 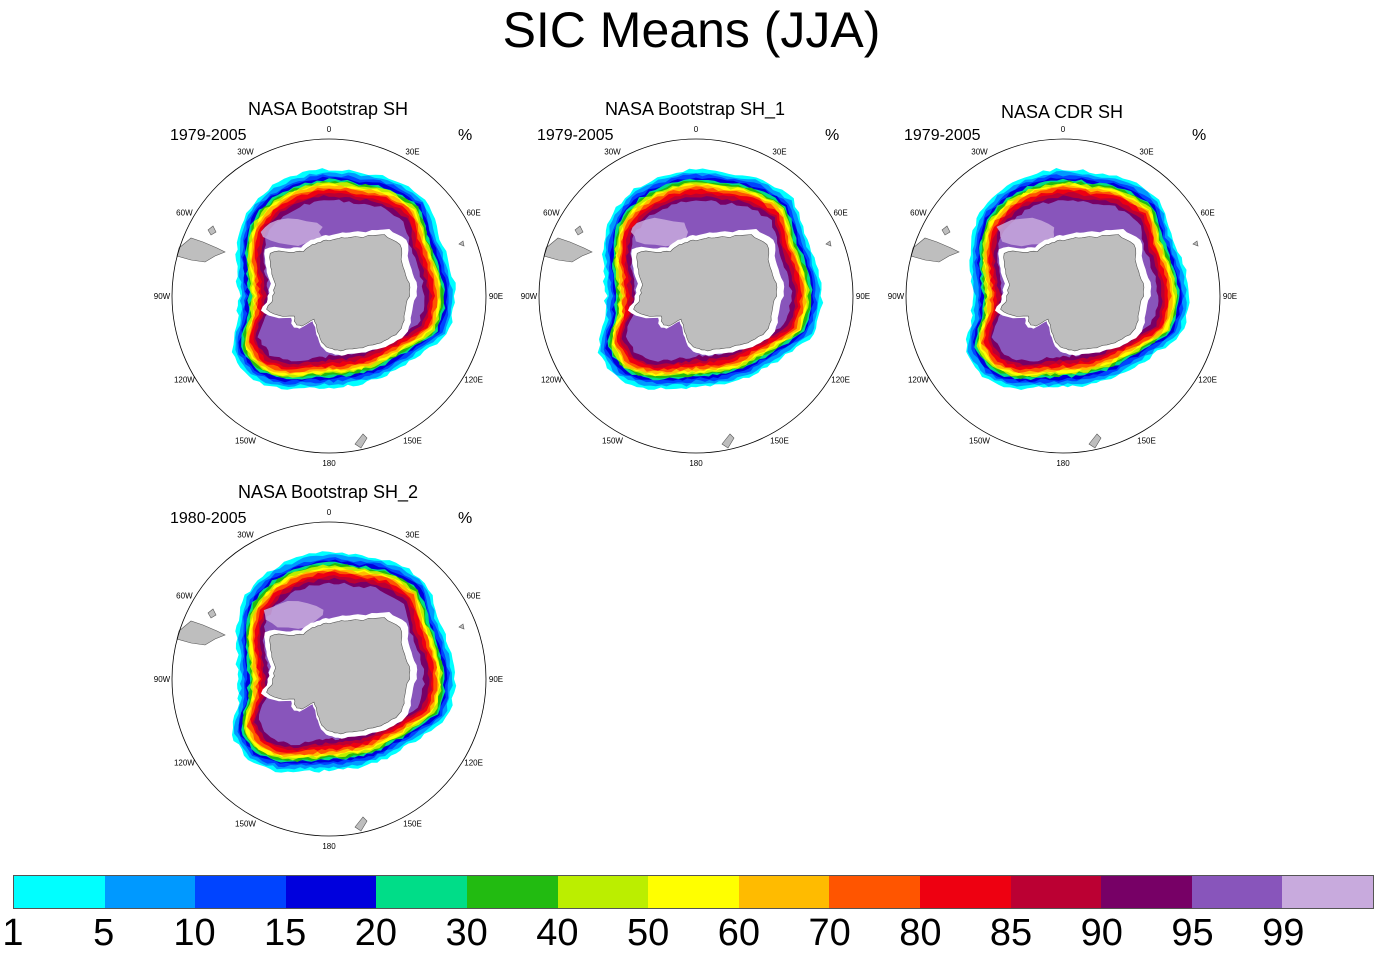 I want to click on colorbar-label: 20, so click(x=376, y=933).